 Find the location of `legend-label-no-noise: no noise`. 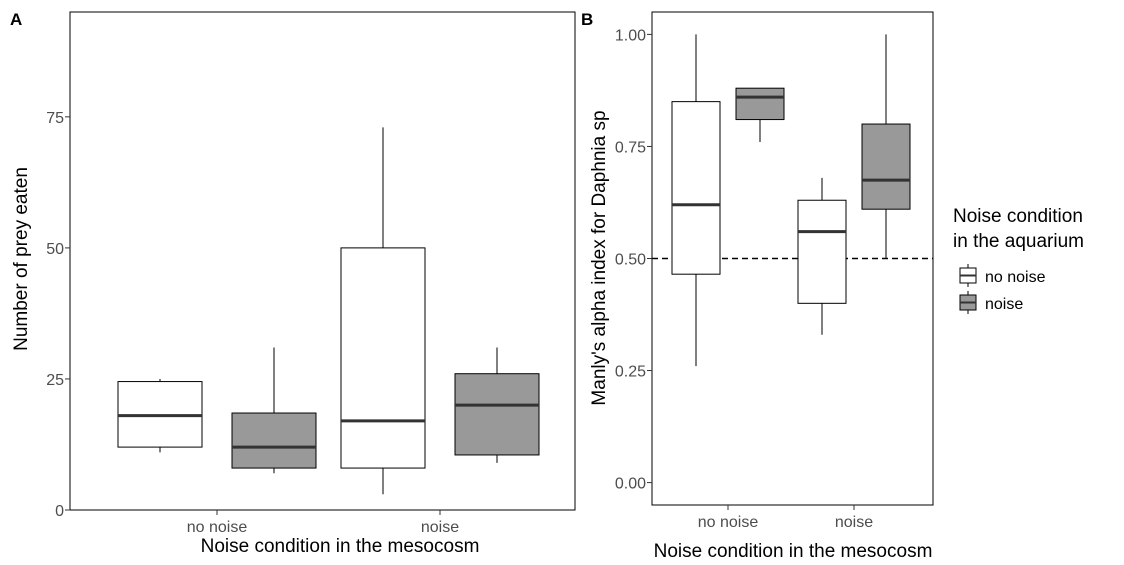

legend-label-no-noise: no noise is located at coordinates (1015, 277).